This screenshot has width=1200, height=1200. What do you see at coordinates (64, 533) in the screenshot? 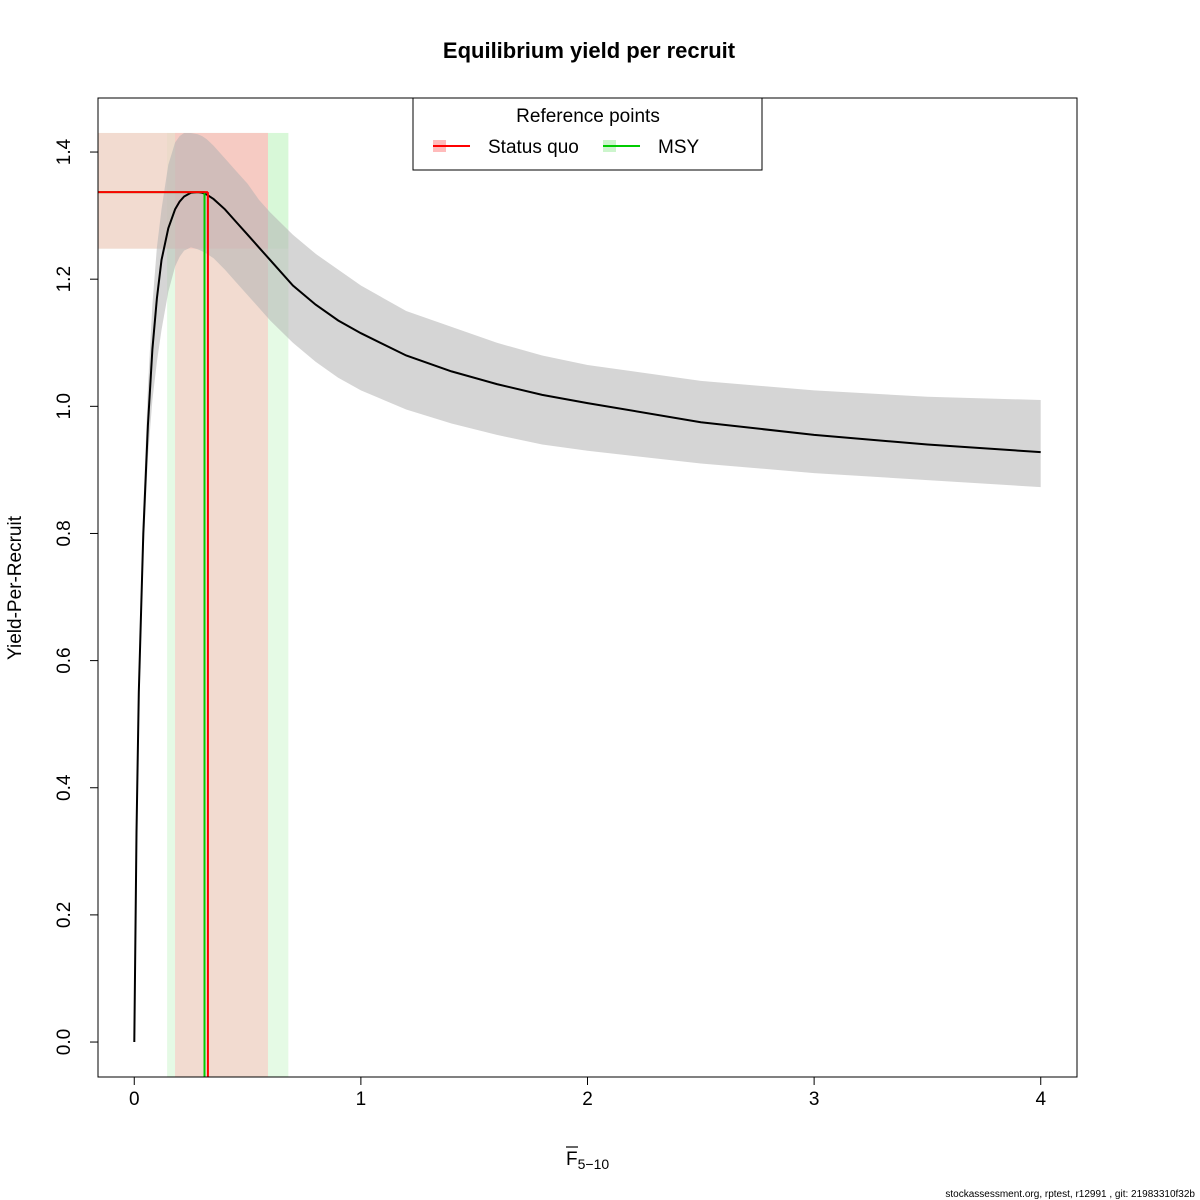
I see `y-tick-label: 0.8` at bounding box center [64, 533].